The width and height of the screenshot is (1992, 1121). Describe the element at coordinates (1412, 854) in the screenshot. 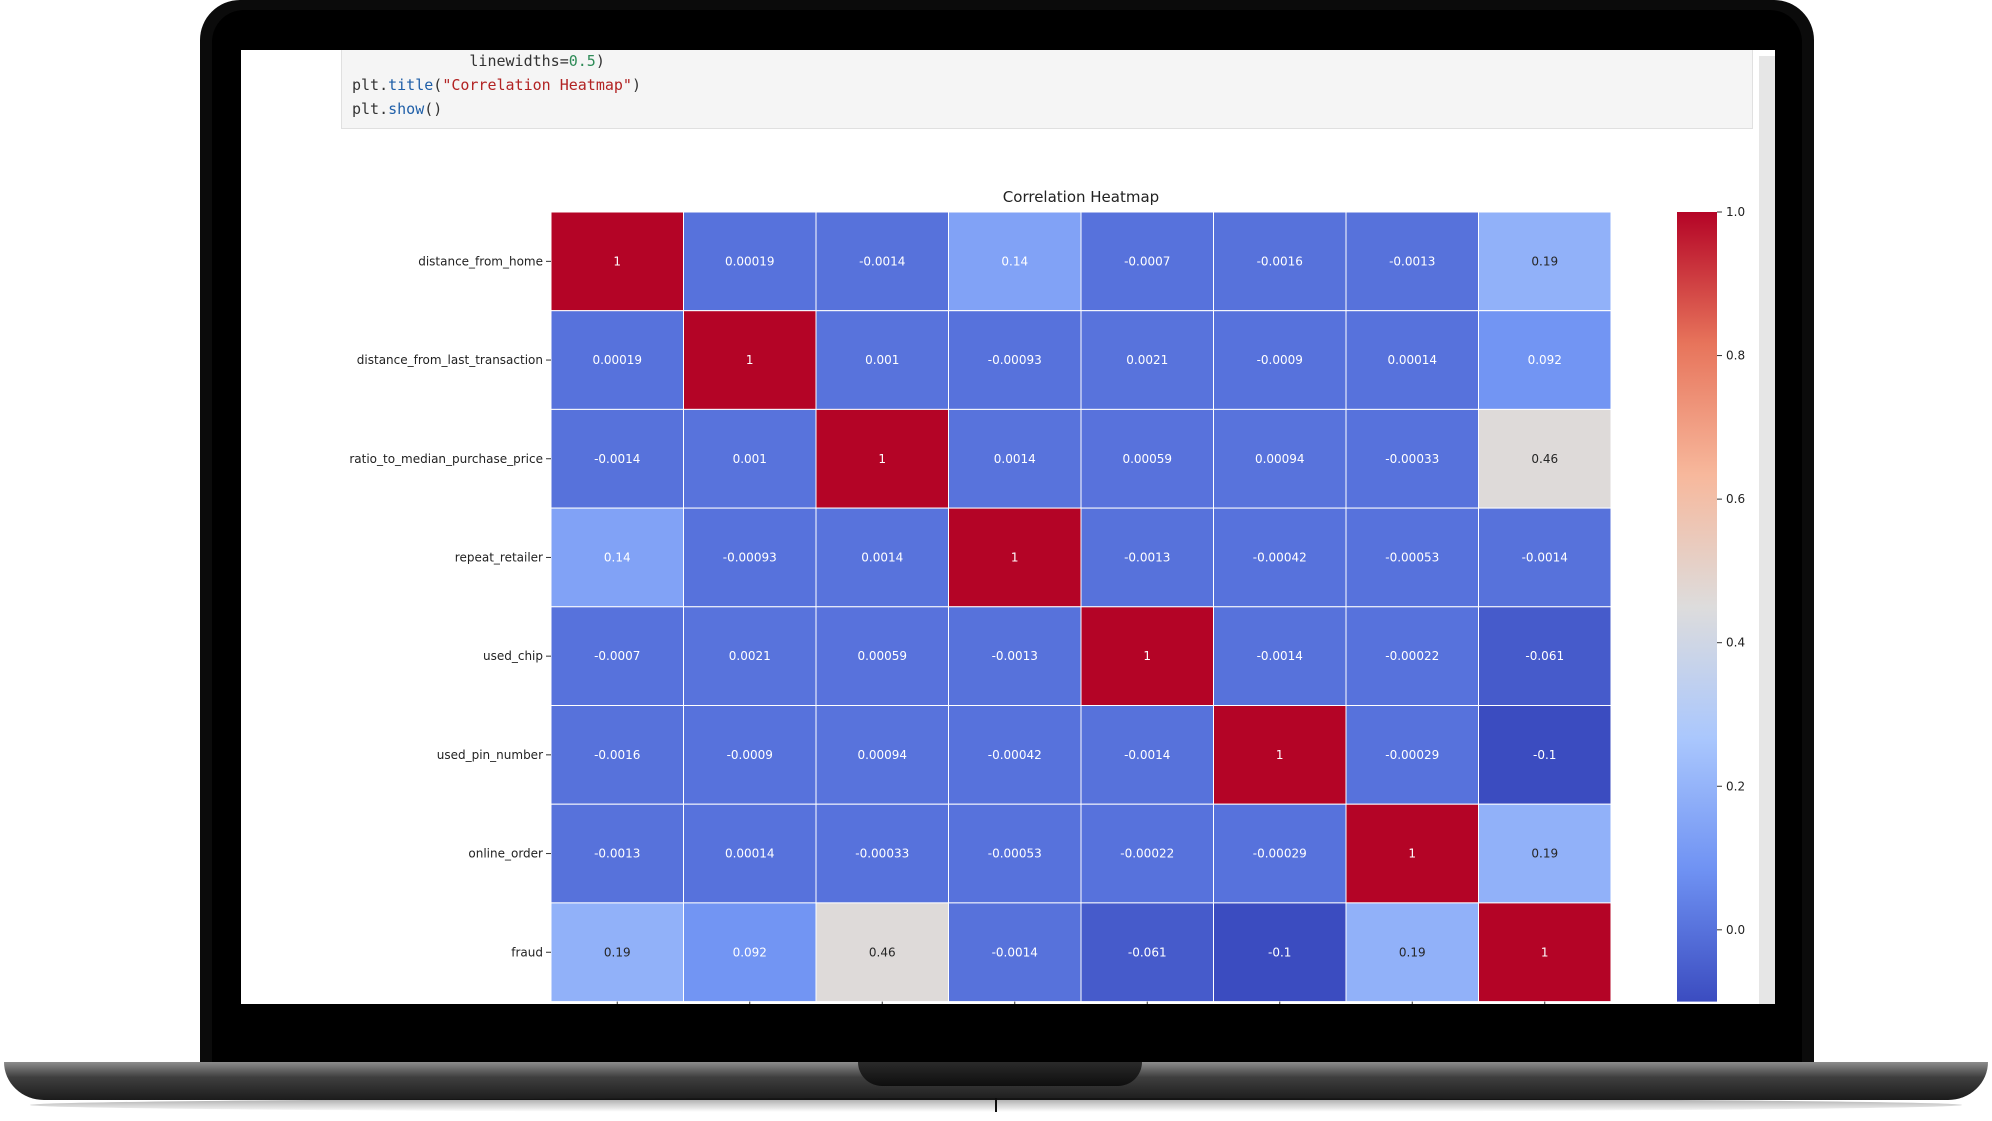

I see `cell-value-label: 1` at that location.